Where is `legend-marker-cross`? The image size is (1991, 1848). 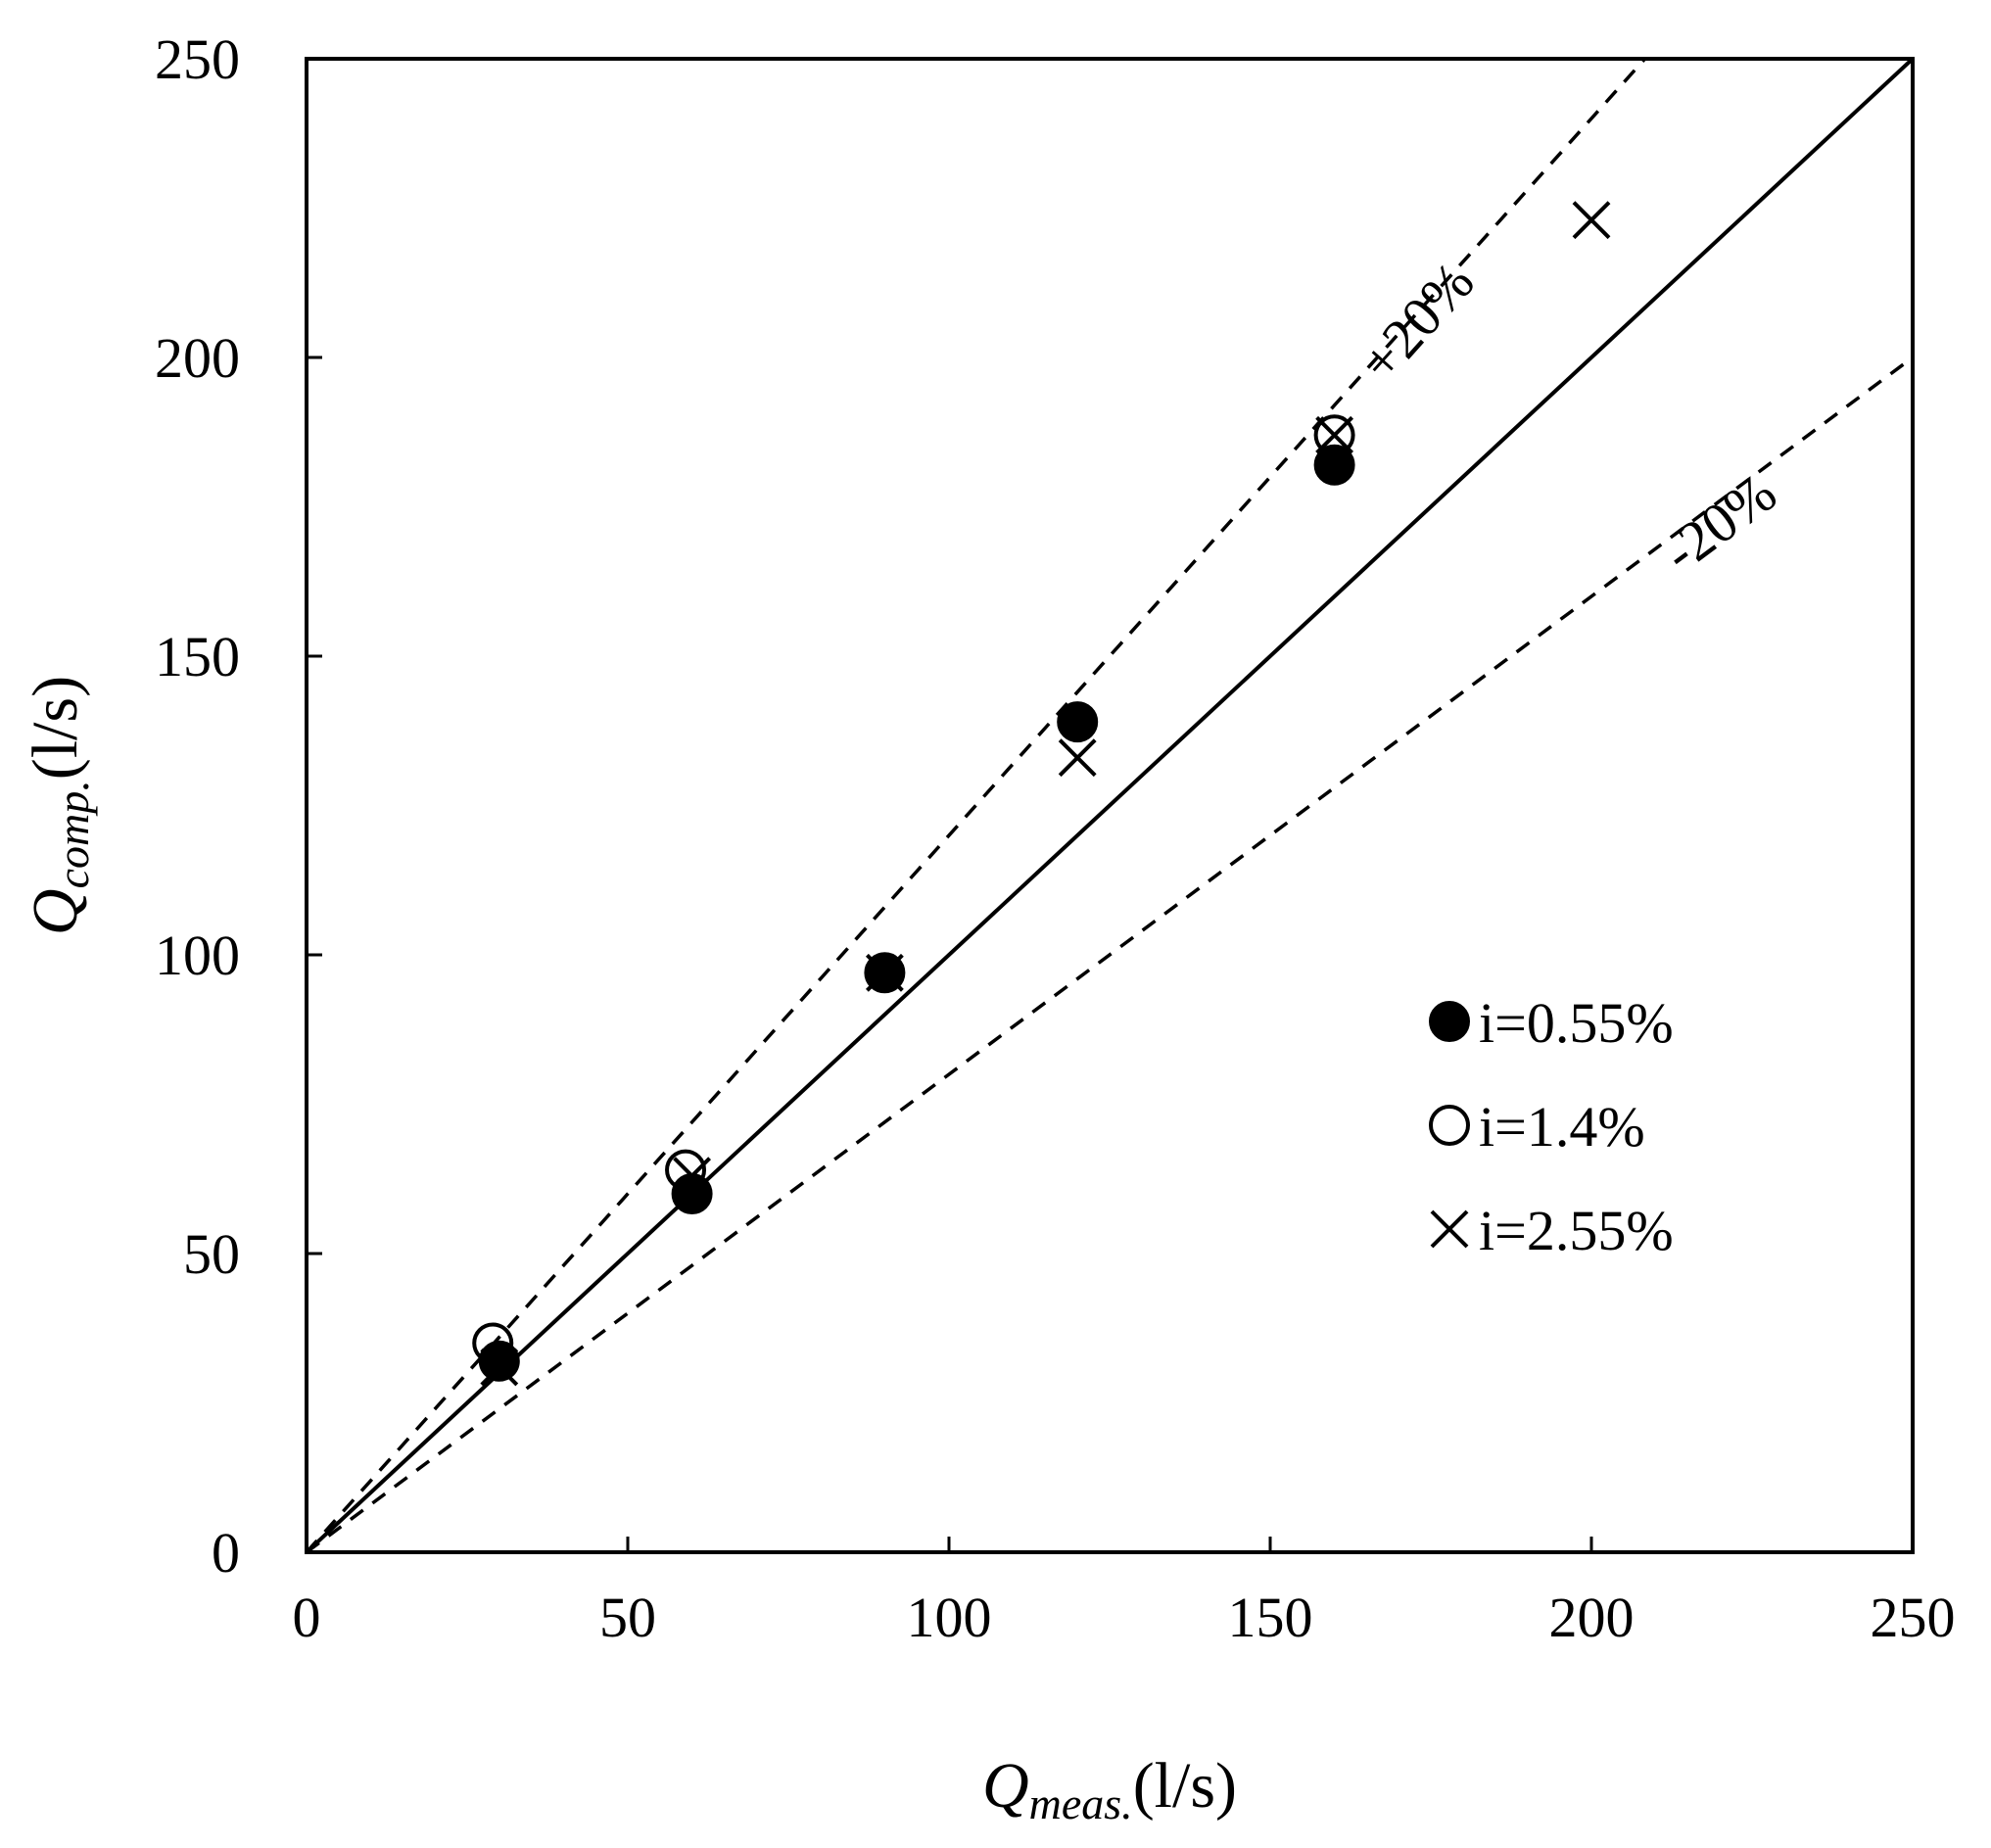 legend-marker-cross is located at coordinates (1449, 1229).